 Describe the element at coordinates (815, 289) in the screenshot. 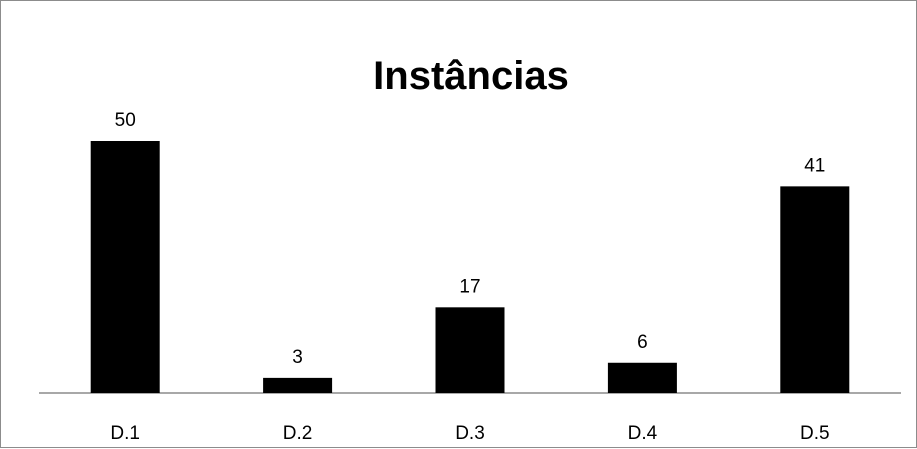

I see `bar-d5` at that location.